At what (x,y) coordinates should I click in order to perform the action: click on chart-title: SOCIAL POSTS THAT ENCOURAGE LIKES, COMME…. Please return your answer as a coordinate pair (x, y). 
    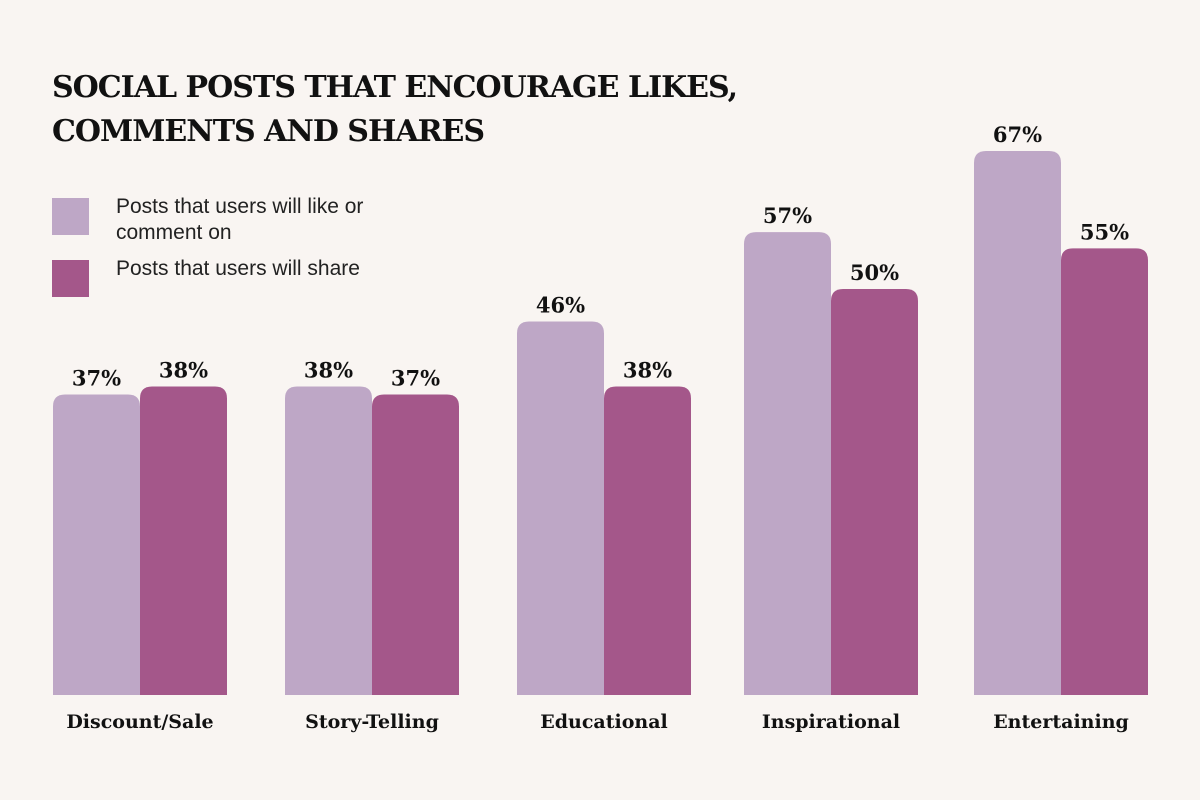
    Looking at the image, I should click on (395, 110).